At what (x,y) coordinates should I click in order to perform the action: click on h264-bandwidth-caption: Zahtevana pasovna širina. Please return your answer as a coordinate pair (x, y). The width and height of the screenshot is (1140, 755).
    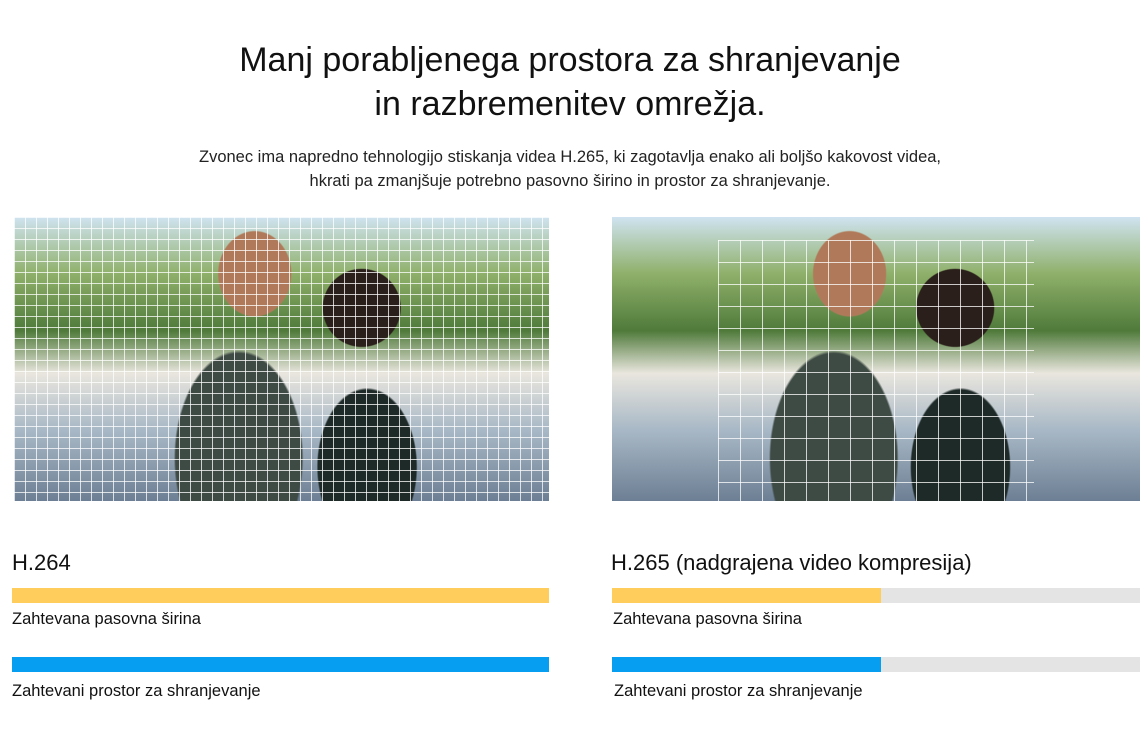
    Looking at the image, I should click on (106, 619).